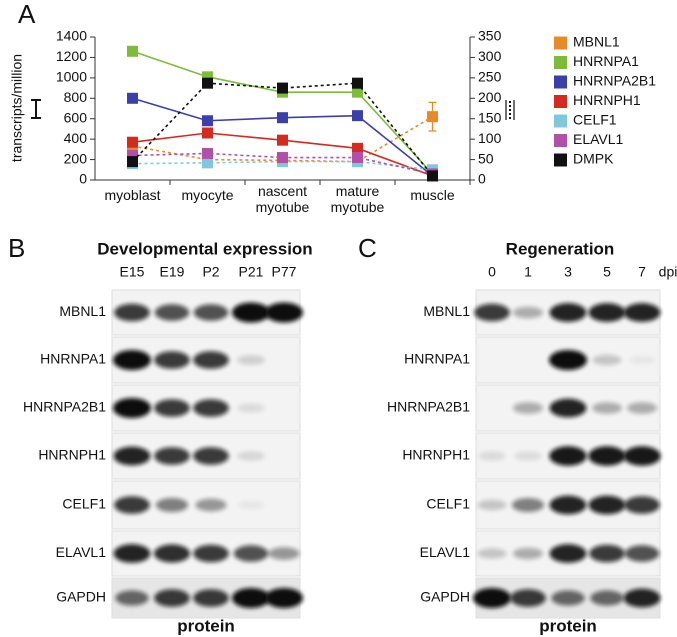  What do you see at coordinates (251, 272) in the screenshot?
I see `lane-label: P21` at bounding box center [251, 272].